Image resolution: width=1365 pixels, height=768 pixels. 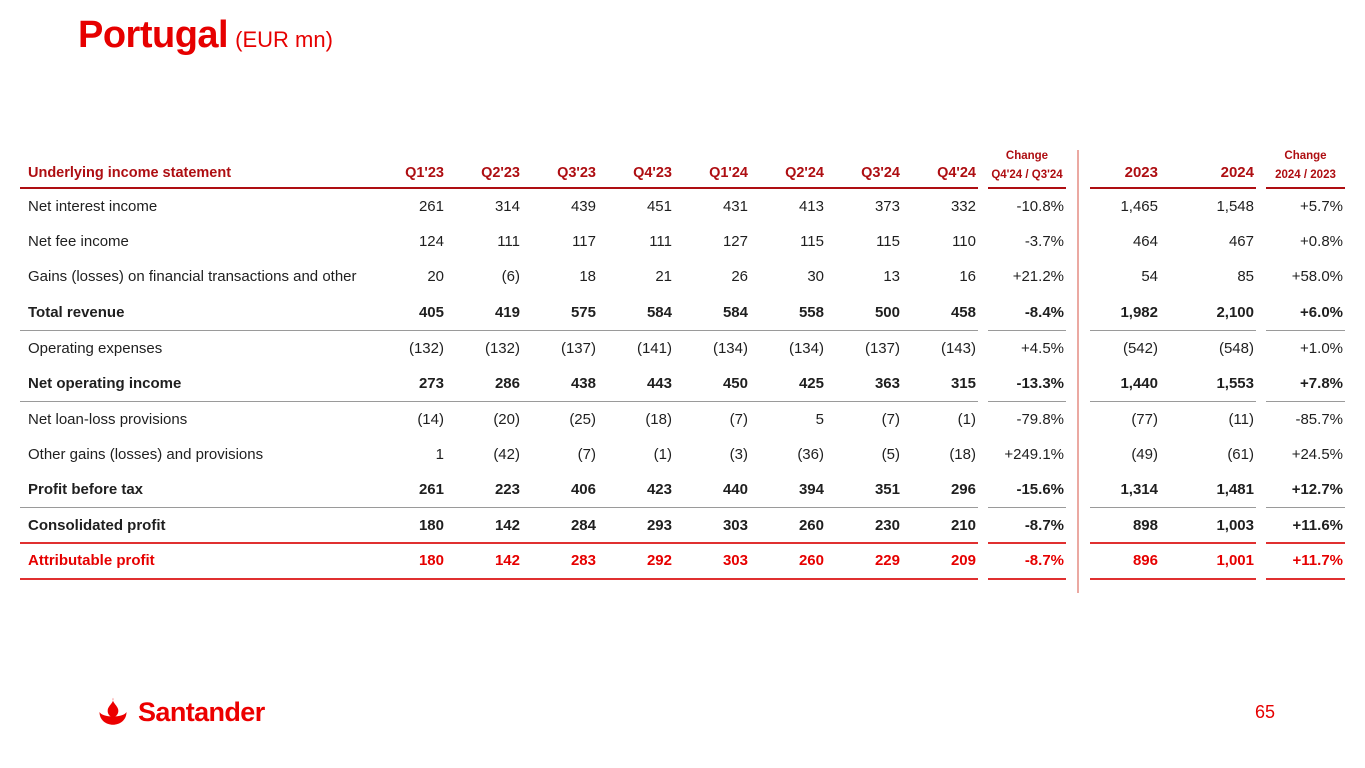 I want to click on cell-q1-24: 440, so click(x=712, y=490).